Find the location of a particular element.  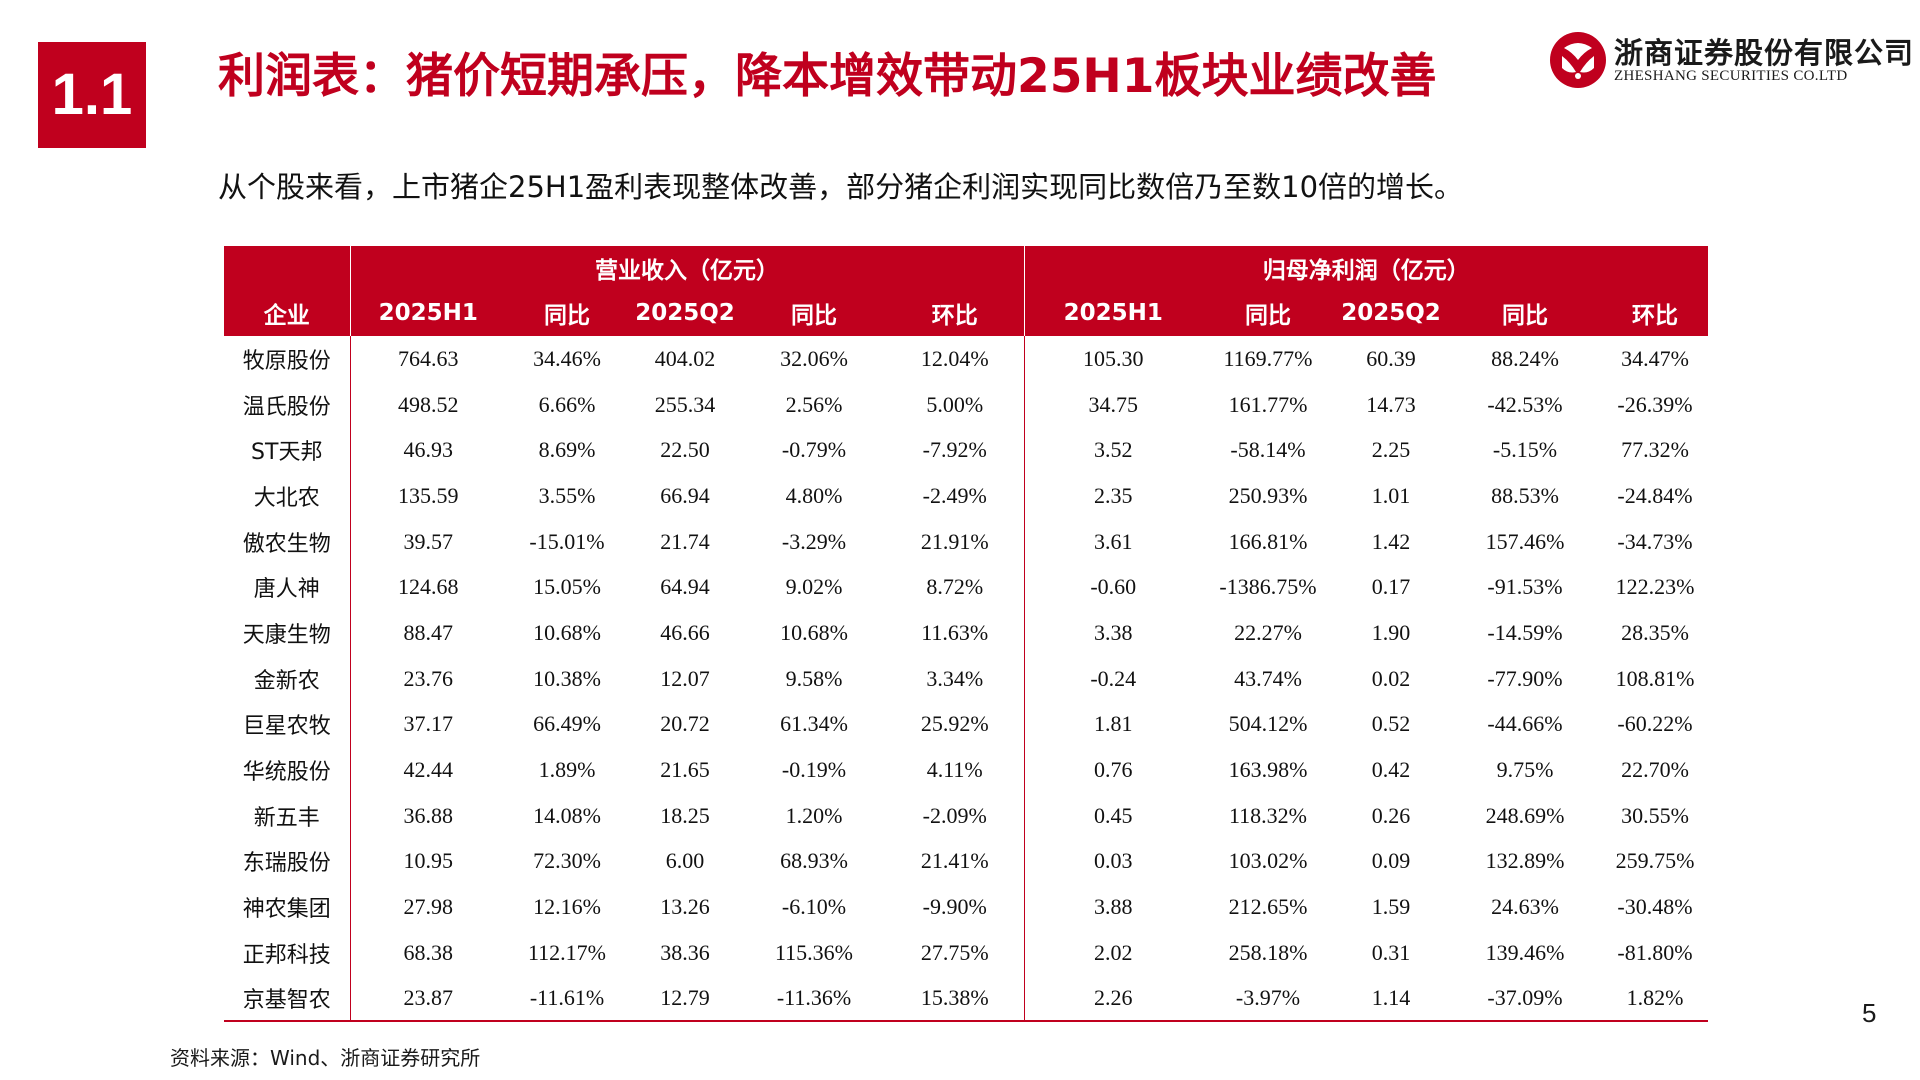

table-cell: 42.44 is located at coordinates (427, 770).